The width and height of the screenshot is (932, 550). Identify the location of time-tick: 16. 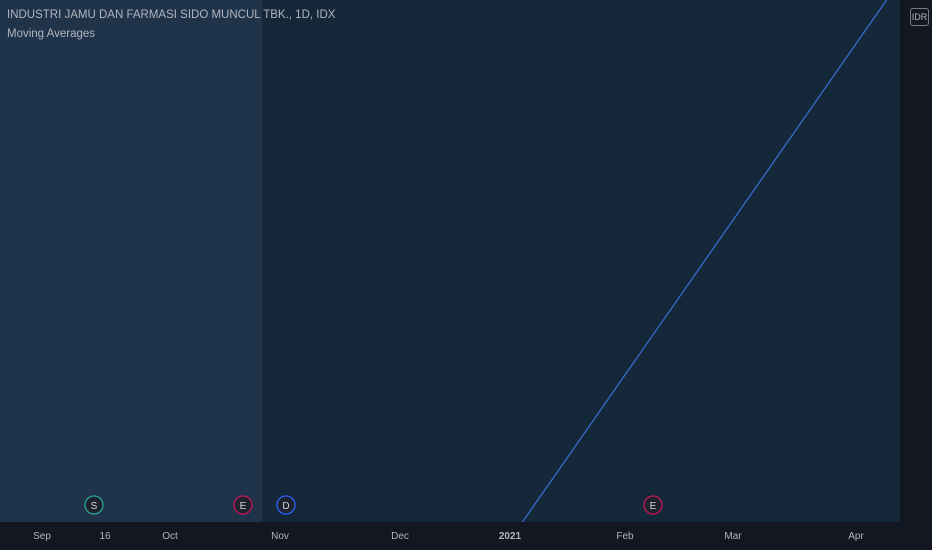
(105, 536).